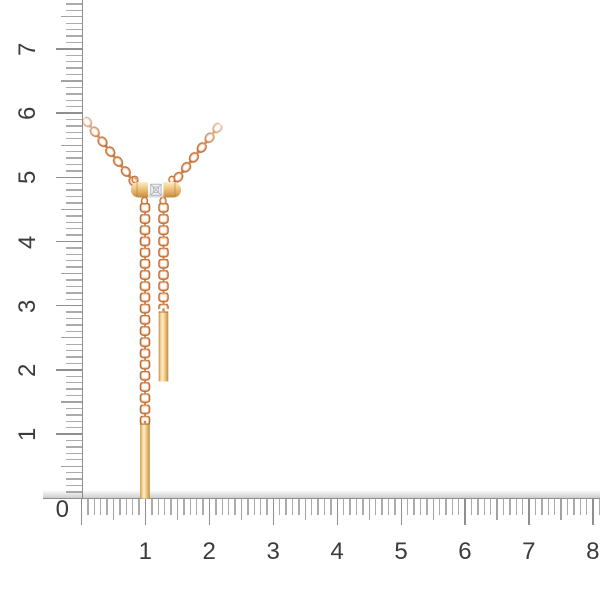 This screenshot has width=600, height=600. What do you see at coordinates (145, 459) in the screenshot?
I see `drop-bar-left` at bounding box center [145, 459].